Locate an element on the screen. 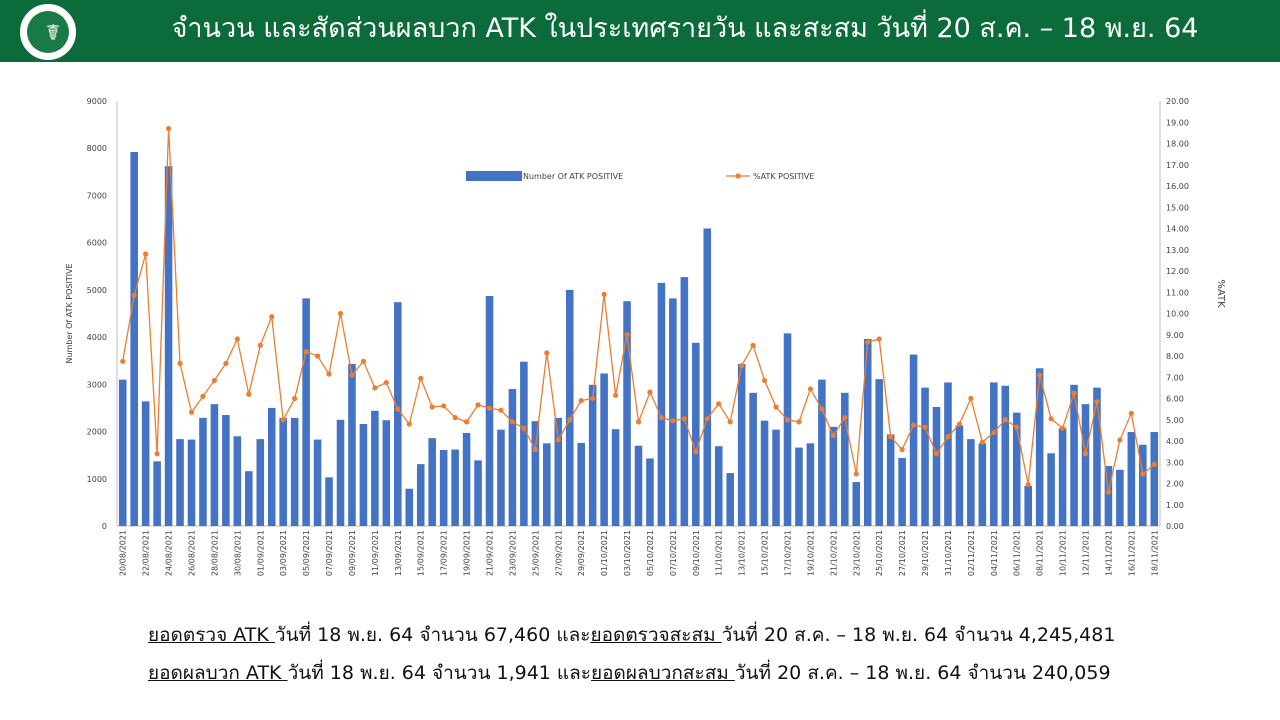 The width and height of the screenshot is (1280, 720). x-tick-label: 26/08/2021 is located at coordinates (192, 553).